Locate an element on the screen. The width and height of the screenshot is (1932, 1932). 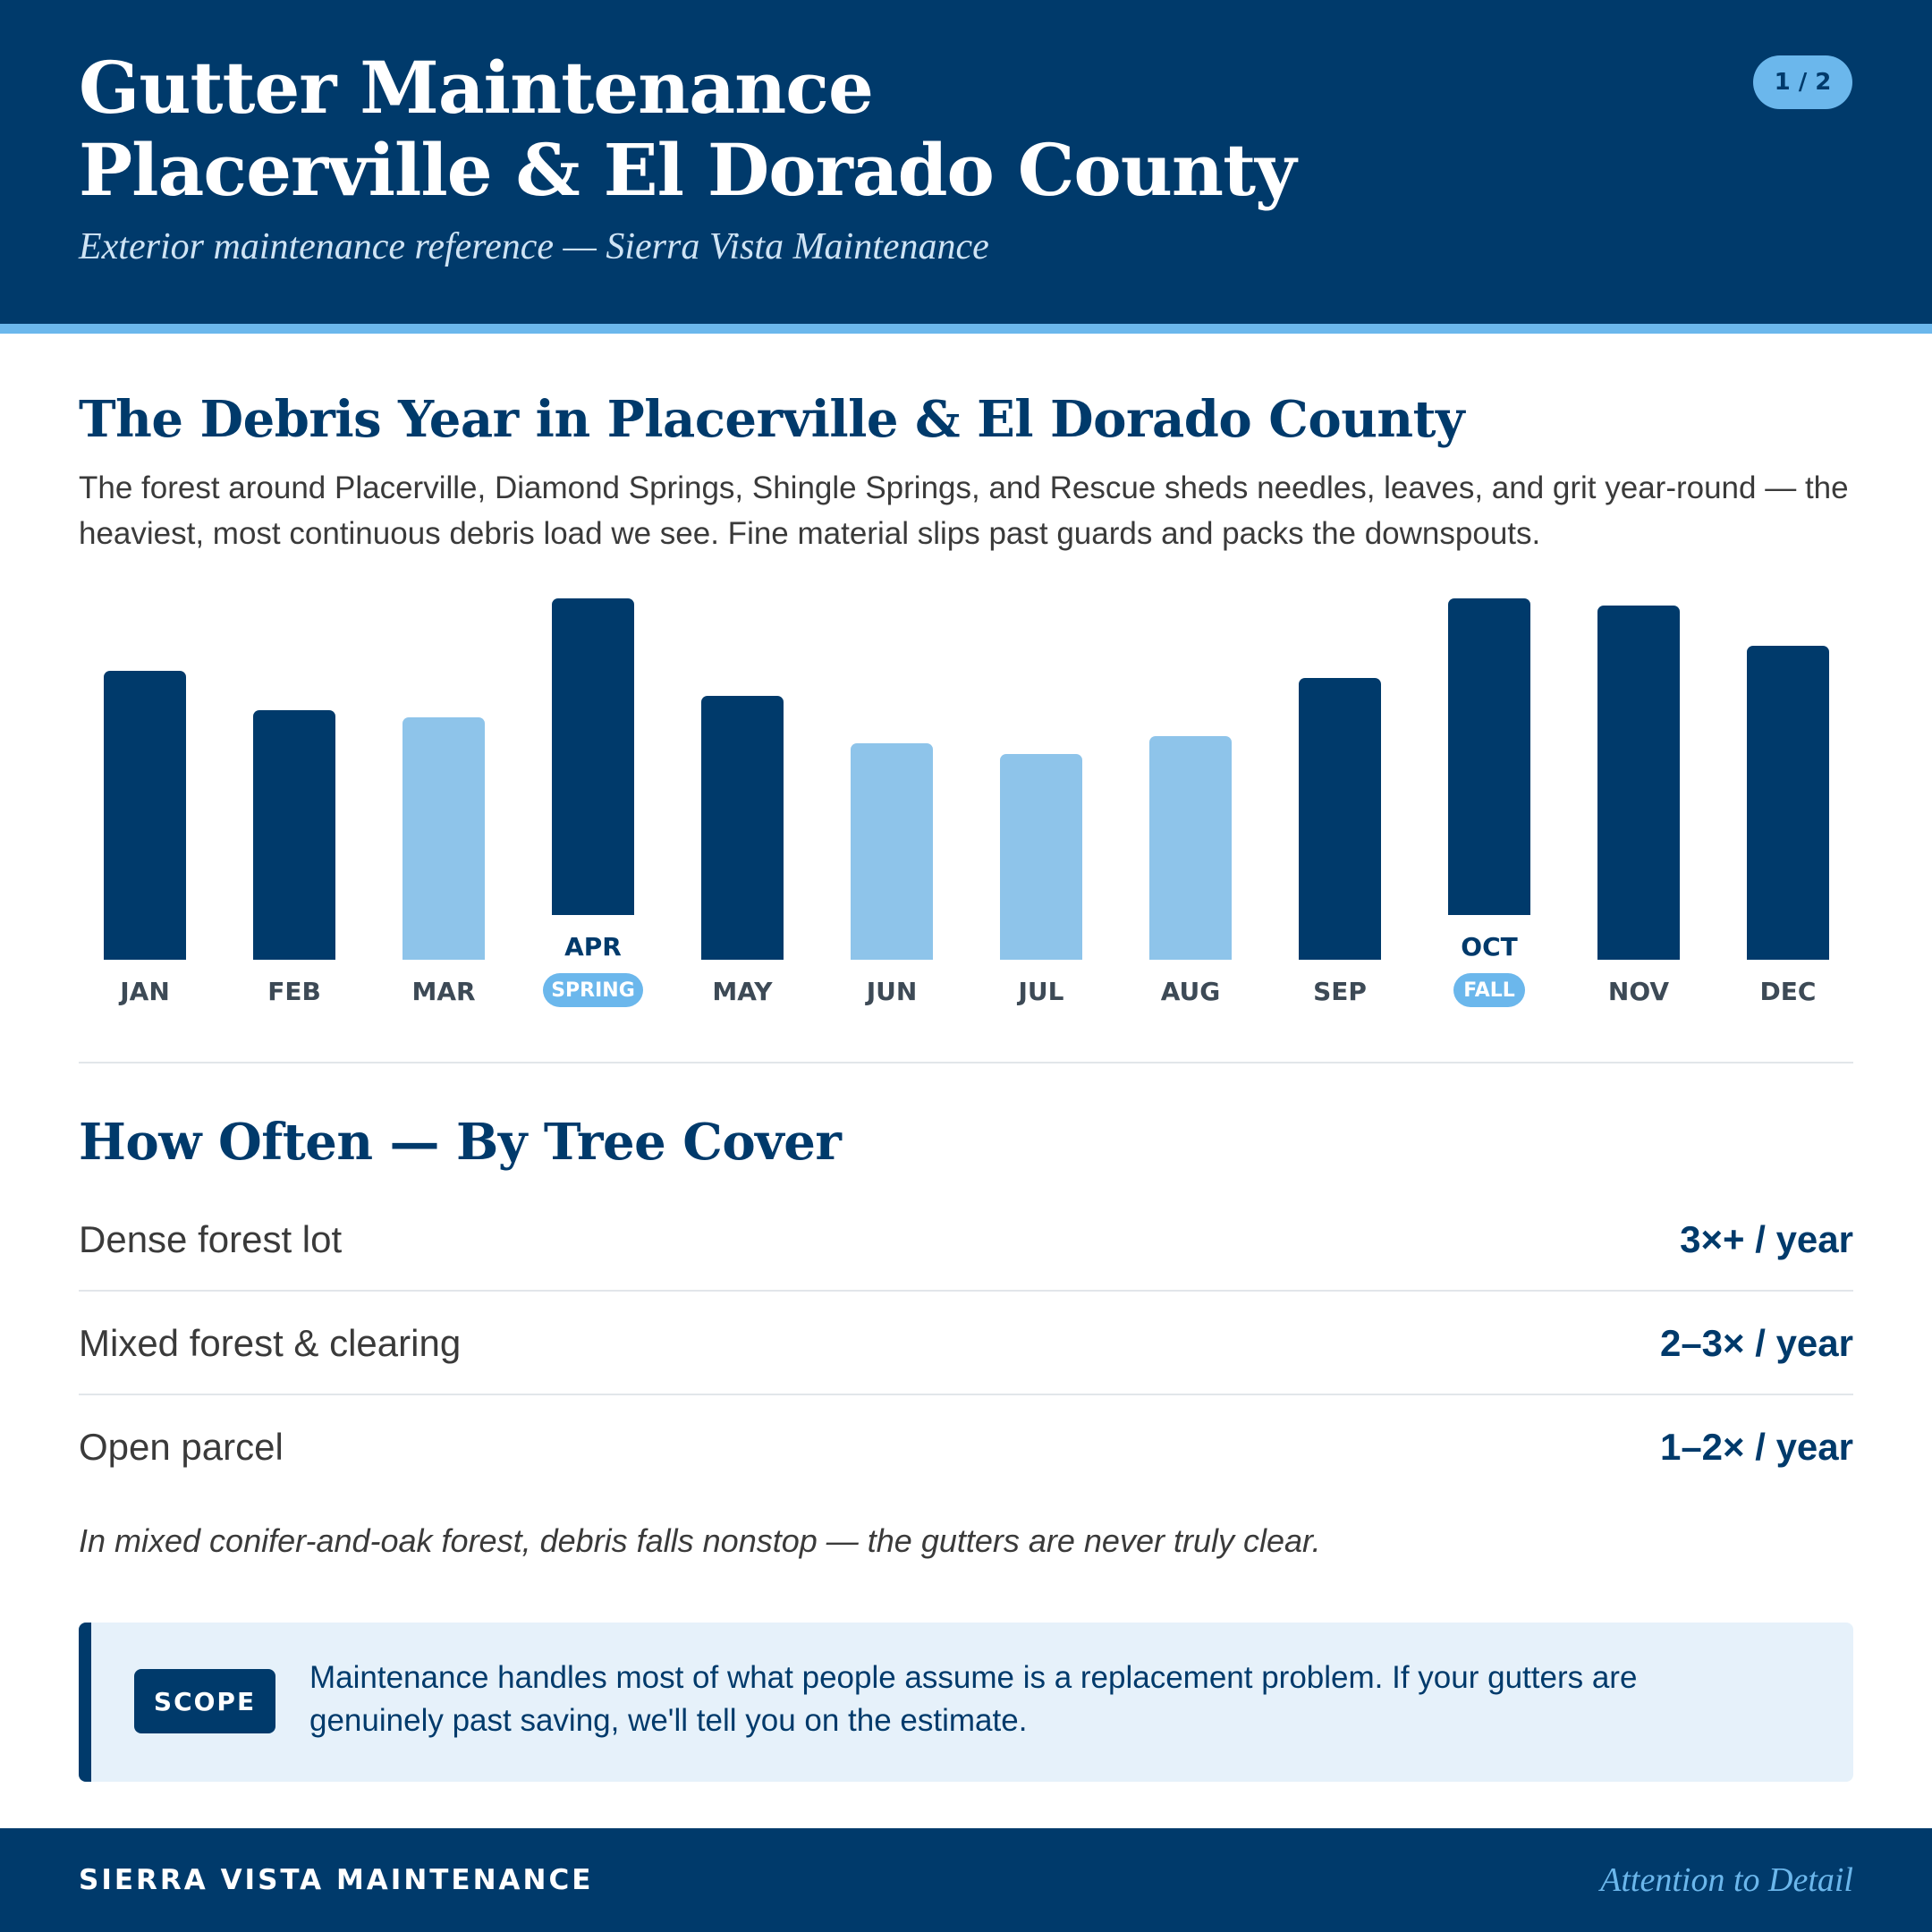
footer-tagline: Attention to Detail is located at coordinates (1726, 1880).